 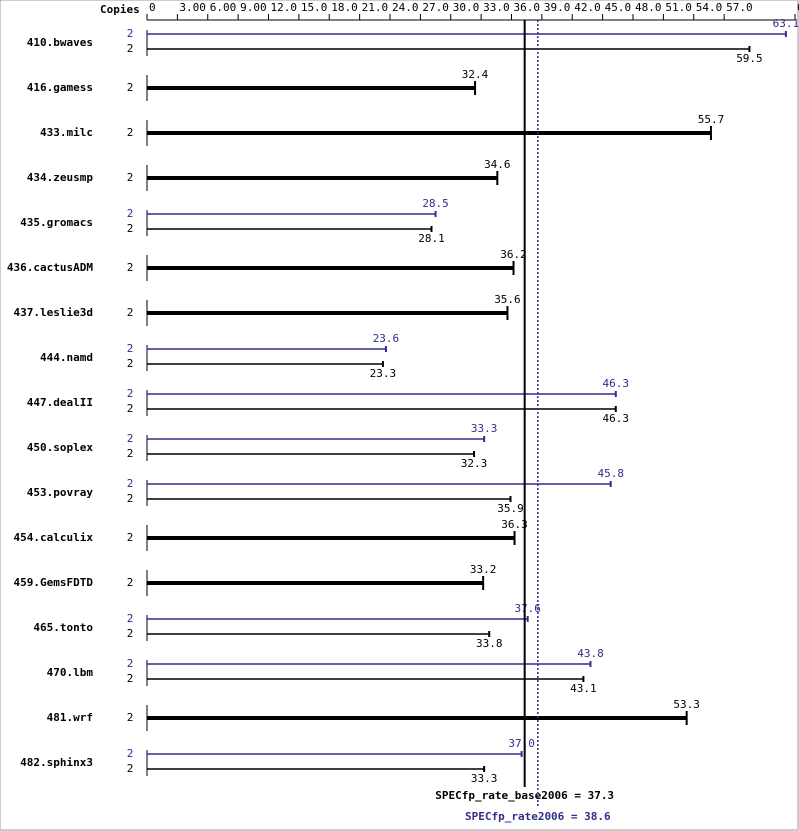 What do you see at coordinates (50, 267) in the screenshot?
I see `category-label: 436.cactusADM` at bounding box center [50, 267].